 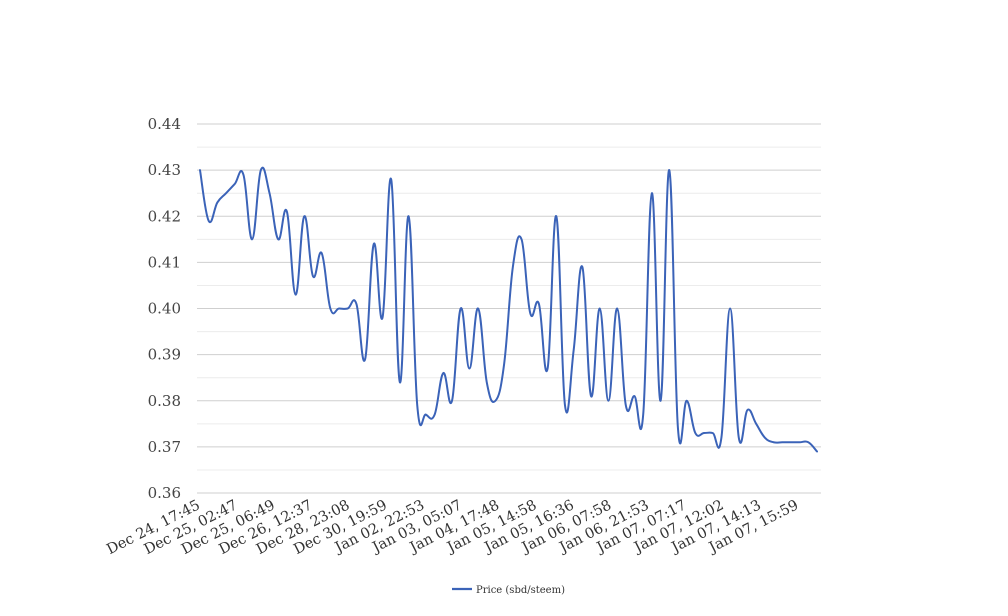 I want to click on legend-label: Price (sbd/steem), so click(x=520, y=590).